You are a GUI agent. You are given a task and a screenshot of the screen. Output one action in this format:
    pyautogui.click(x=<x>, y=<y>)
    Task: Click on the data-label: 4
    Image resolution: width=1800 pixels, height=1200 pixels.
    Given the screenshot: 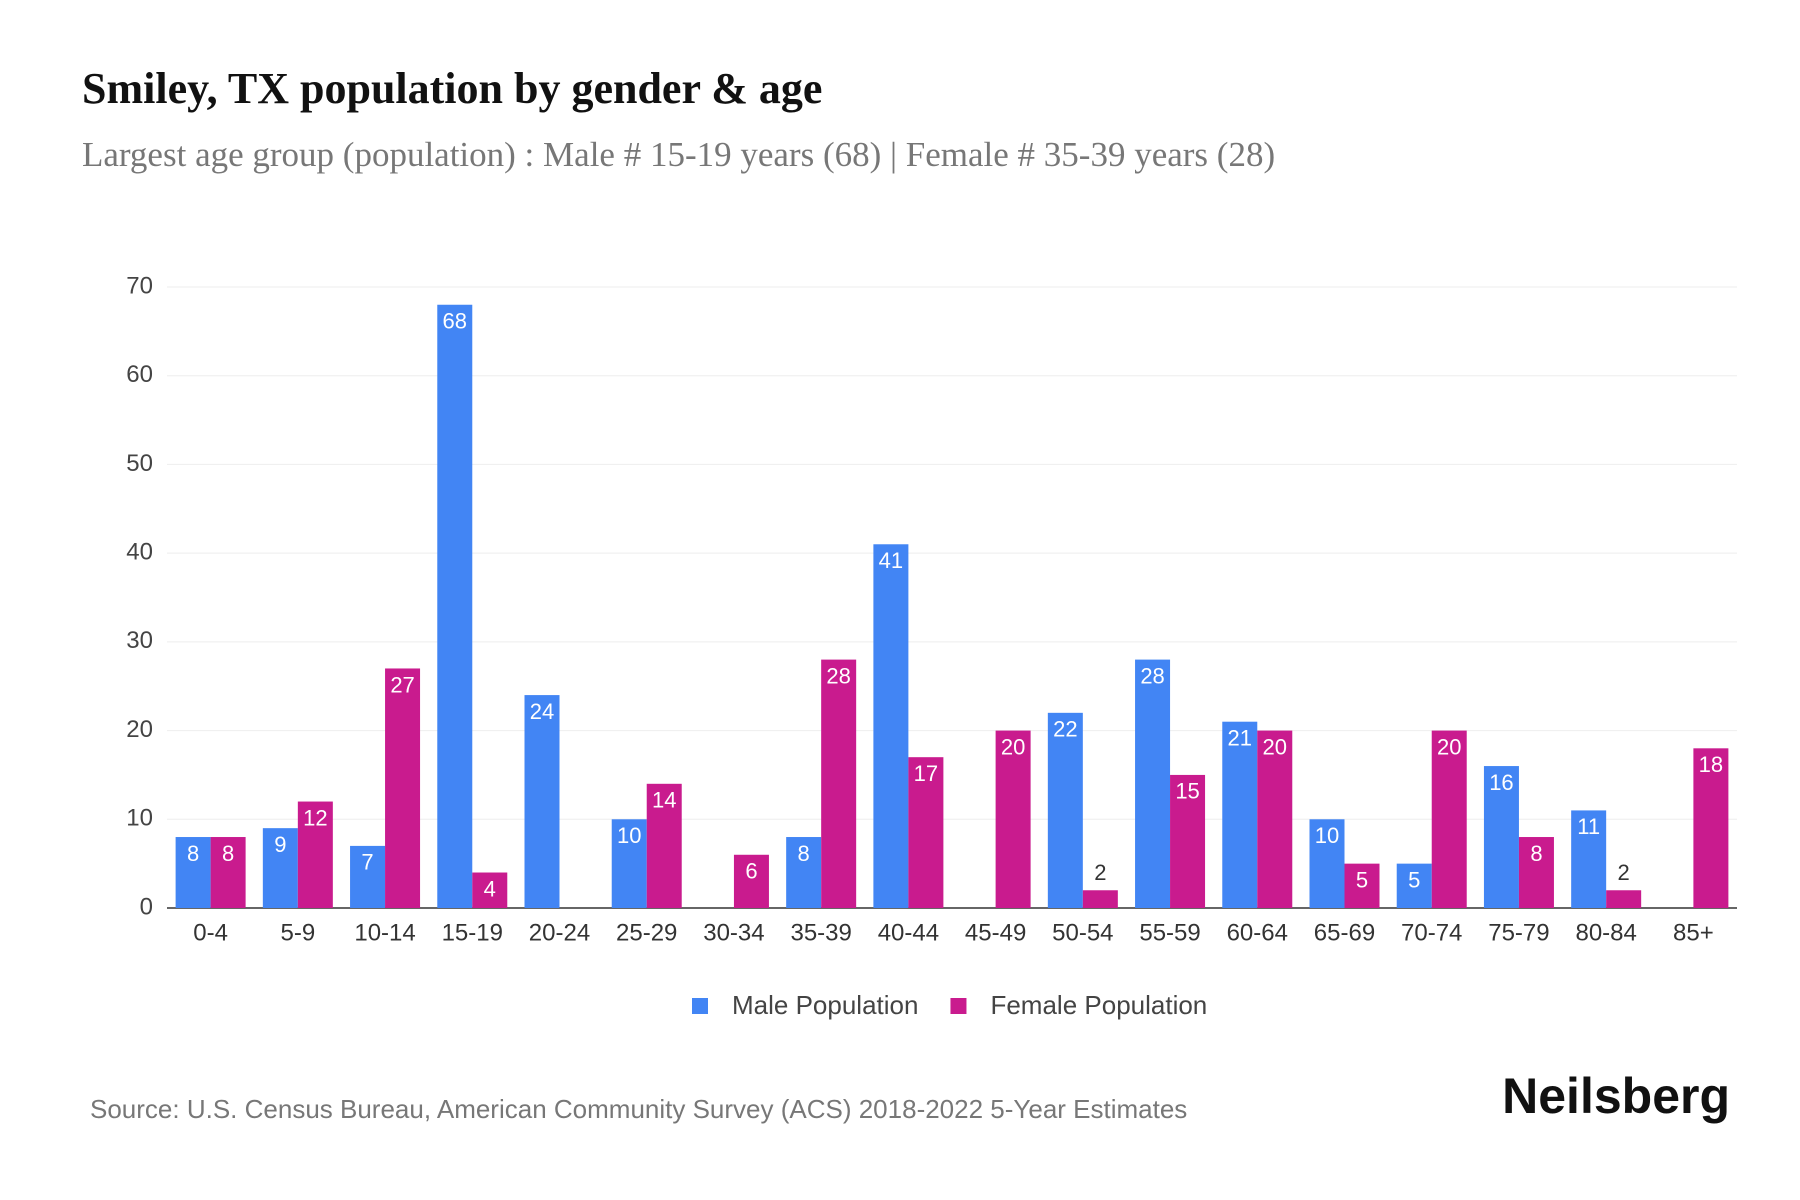 What is the action you would take?
    pyautogui.click(x=490, y=888)
    